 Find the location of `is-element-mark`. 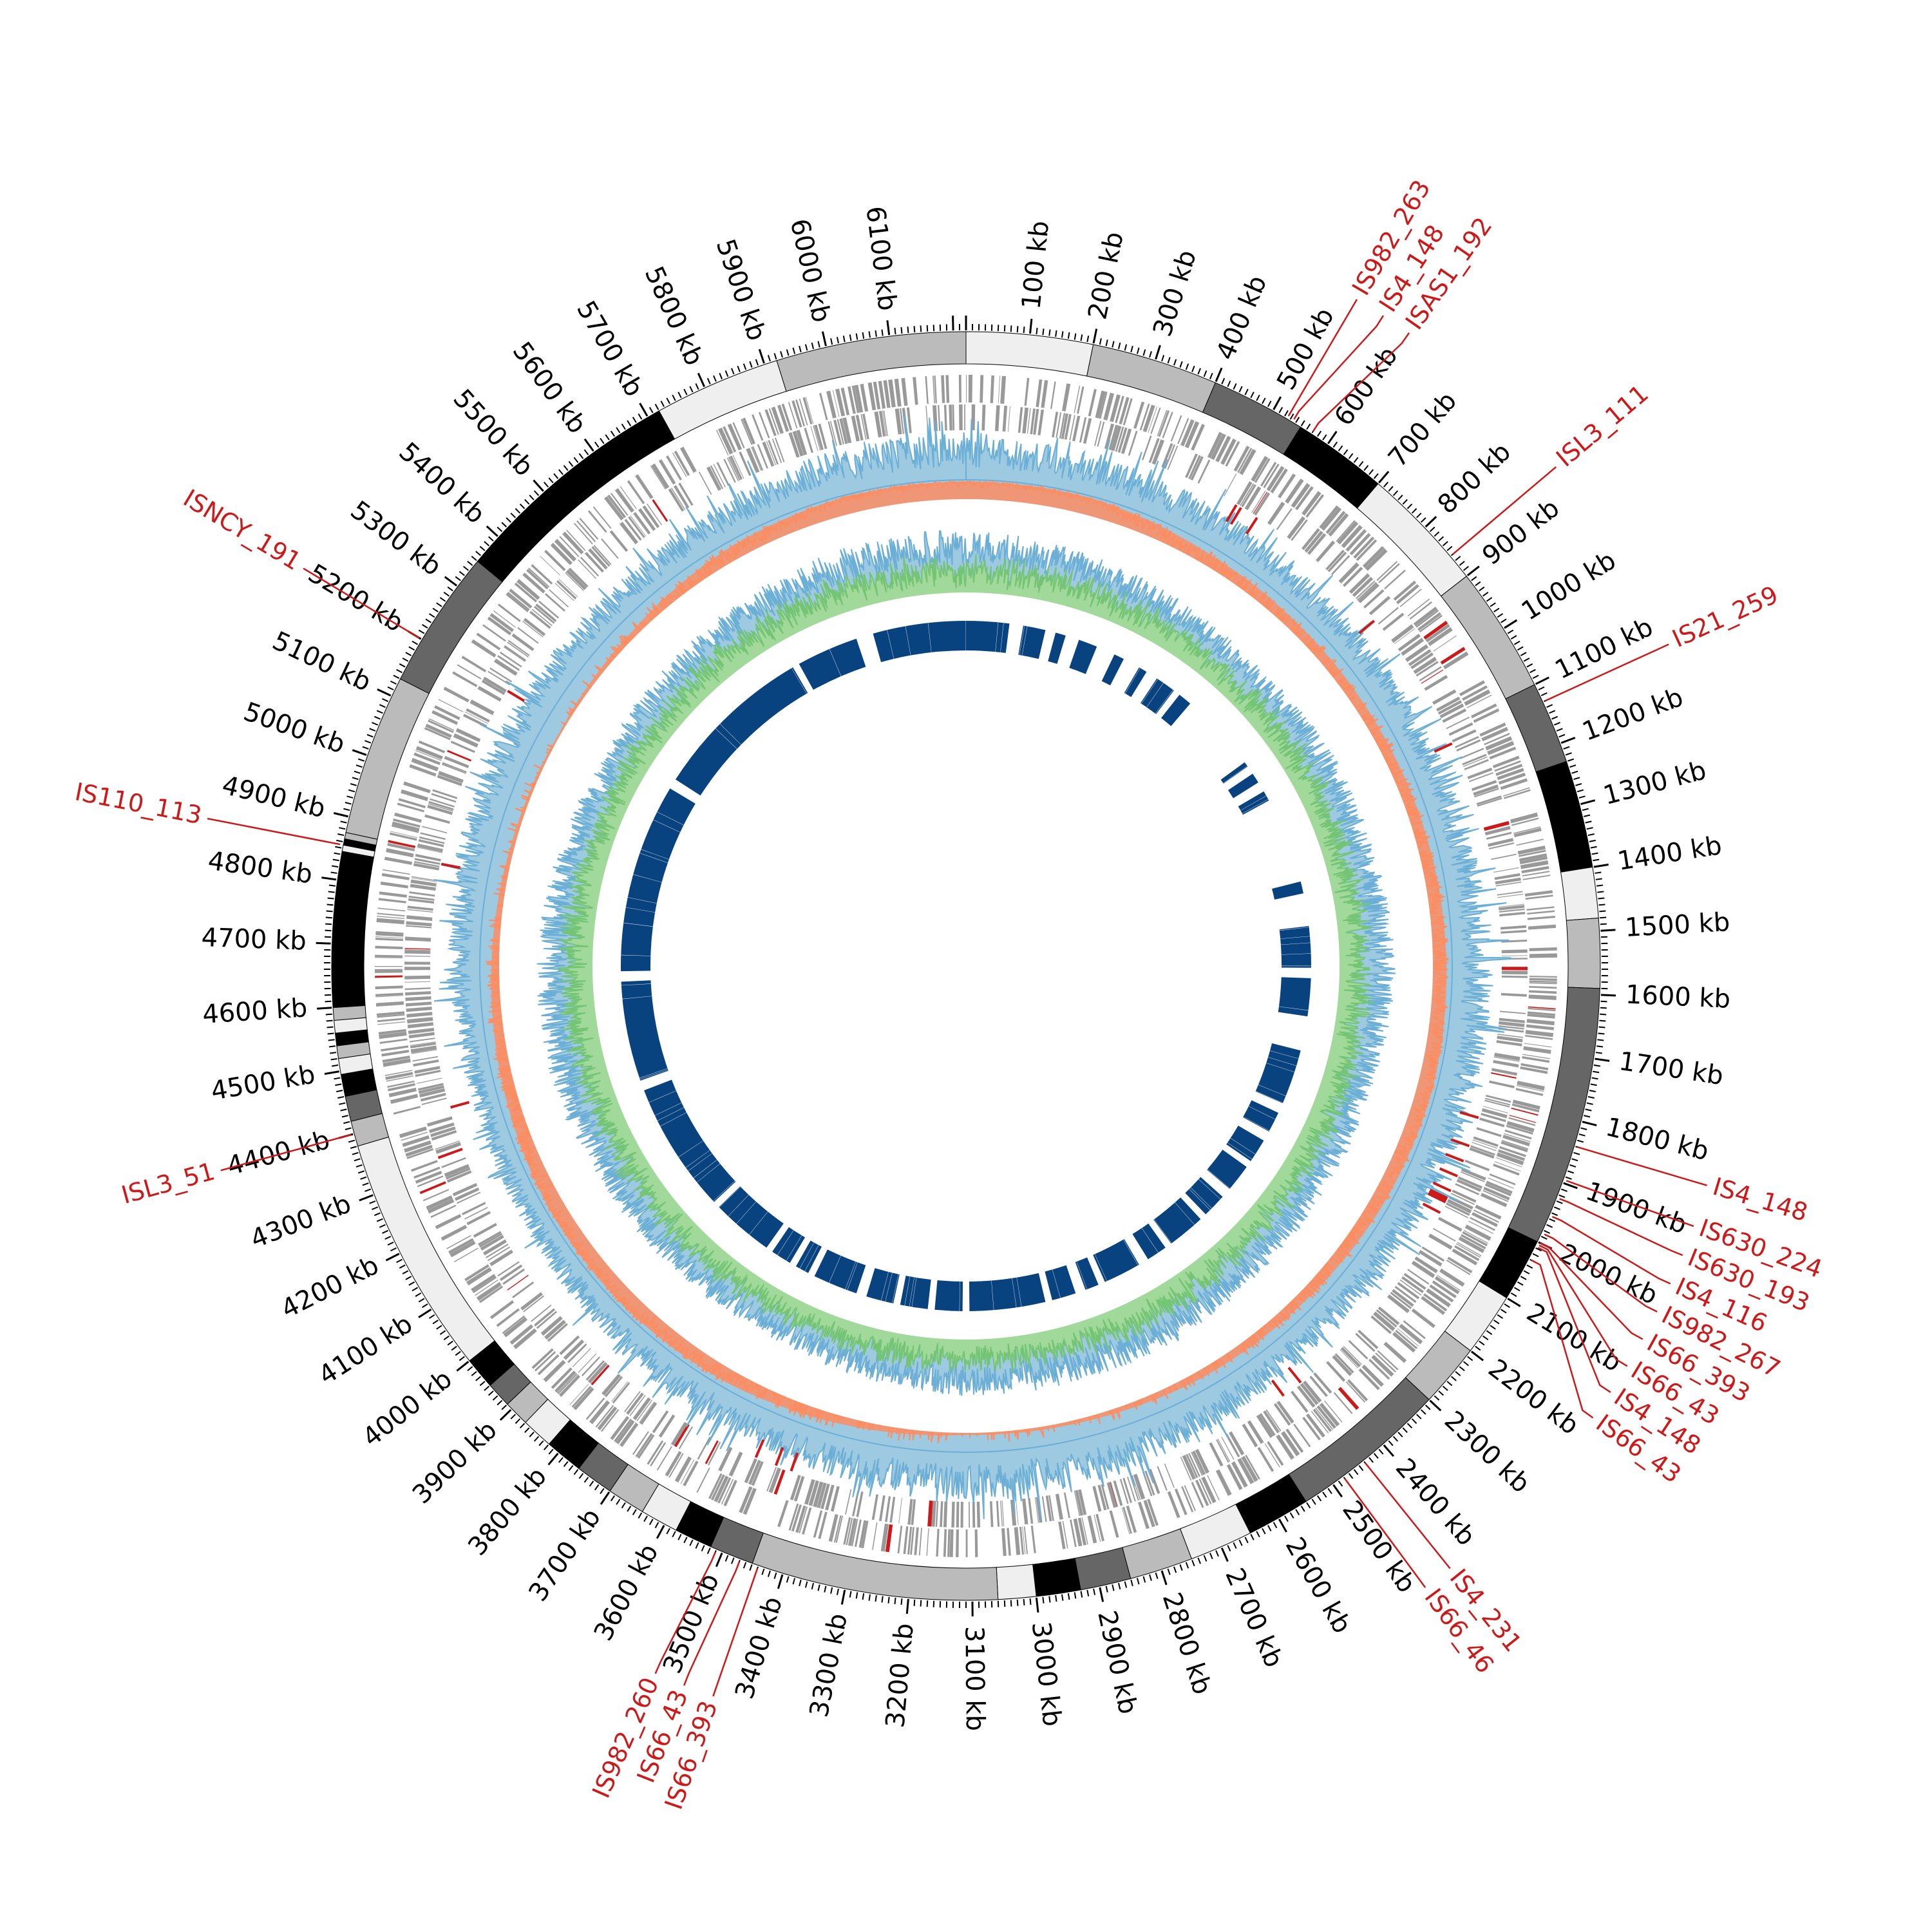

is-element-mark is located at coordinates (759, 1448).